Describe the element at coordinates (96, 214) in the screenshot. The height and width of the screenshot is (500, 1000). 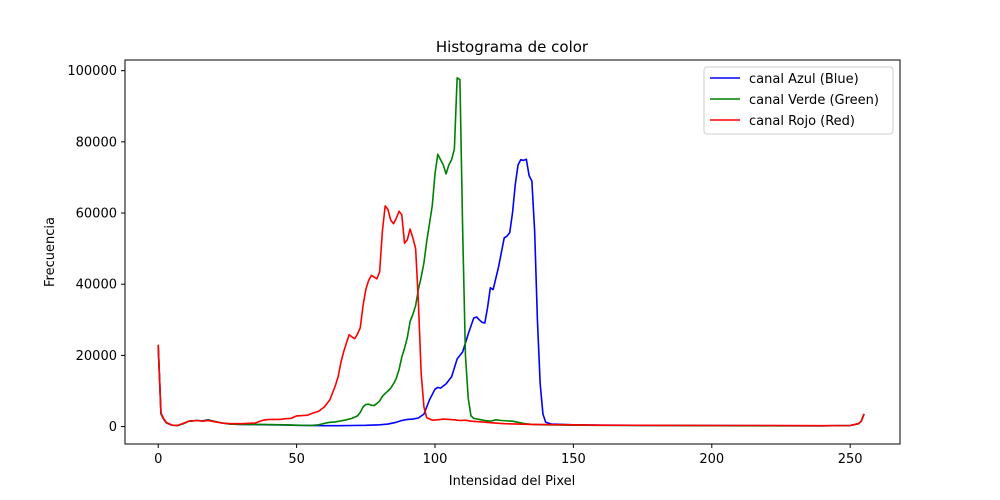
I see `y-tick-label: 60000` at that location.